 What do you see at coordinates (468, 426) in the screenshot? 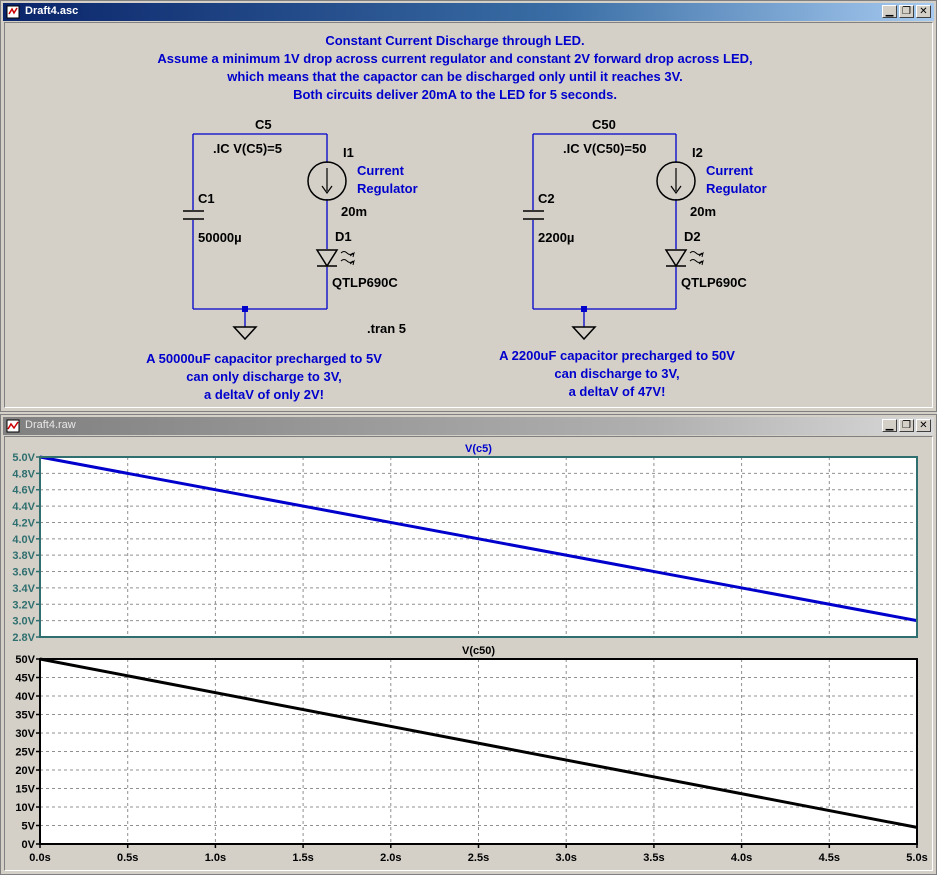
I see `waveform-titlebar: Draft4.raw ▁ ❐ ✕` at bounding box center [468, 426].